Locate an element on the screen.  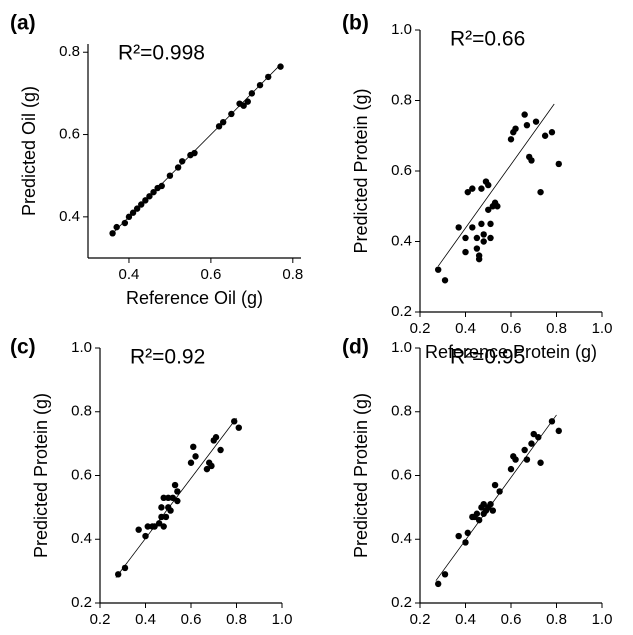
panel-label: (d) is located at coordinates (355, 347).